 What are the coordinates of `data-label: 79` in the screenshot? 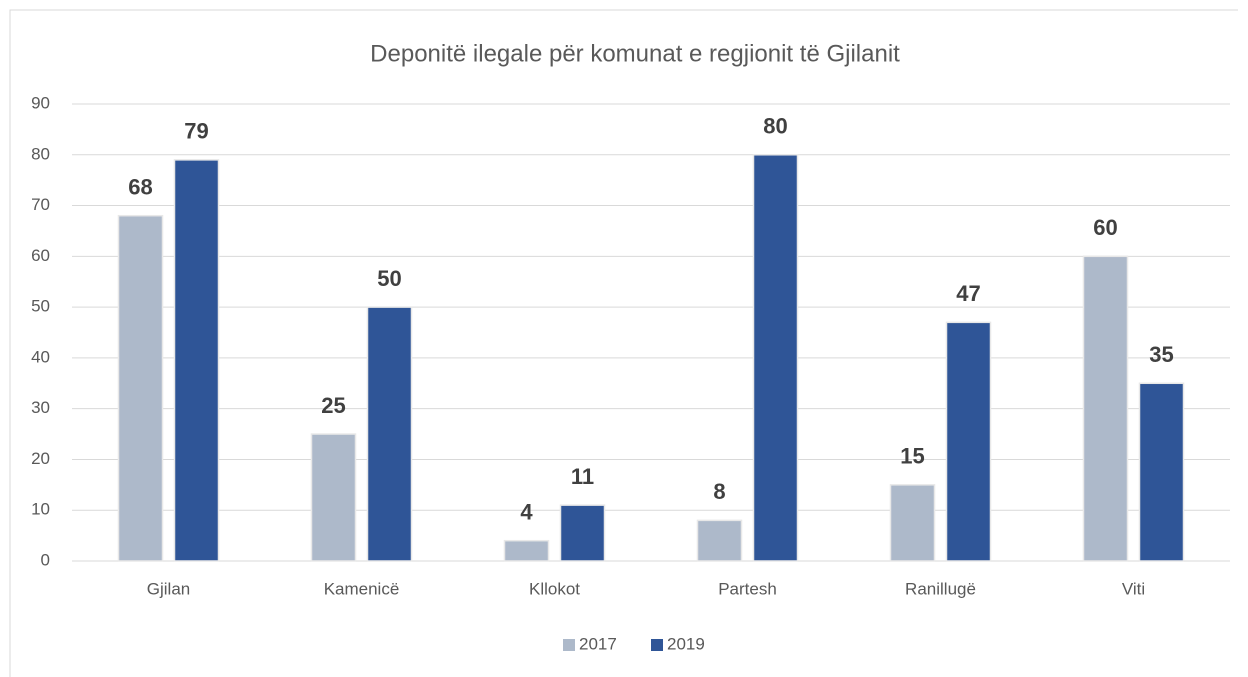 It's located at (196, 131).